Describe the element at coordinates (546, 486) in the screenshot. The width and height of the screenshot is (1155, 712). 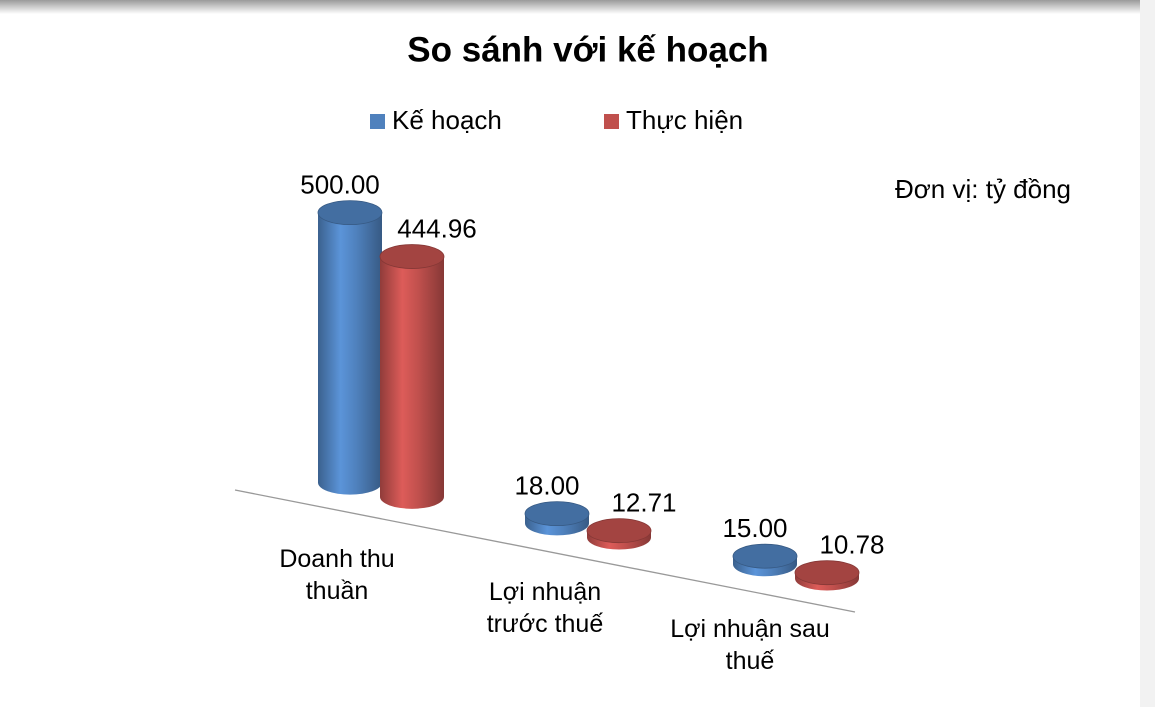
I see `value-label: 18.00` at that location.